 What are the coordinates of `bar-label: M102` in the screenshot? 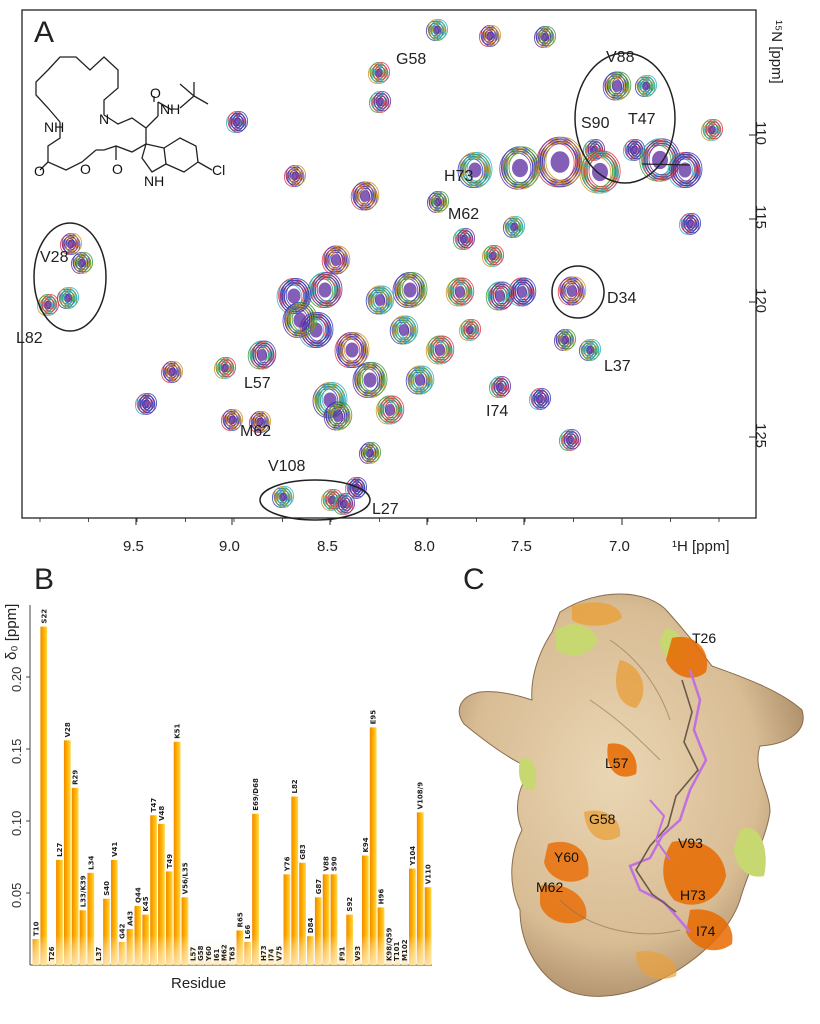 It's located at (405, 950).